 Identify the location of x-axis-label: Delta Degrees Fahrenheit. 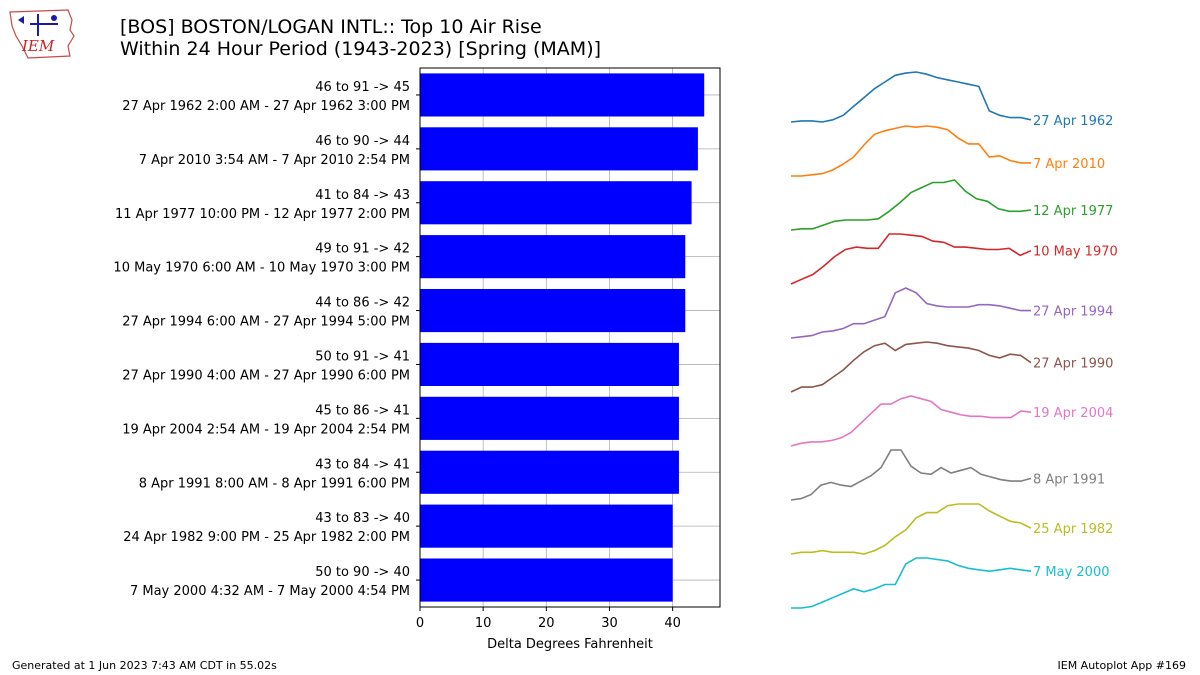
(570, 644).